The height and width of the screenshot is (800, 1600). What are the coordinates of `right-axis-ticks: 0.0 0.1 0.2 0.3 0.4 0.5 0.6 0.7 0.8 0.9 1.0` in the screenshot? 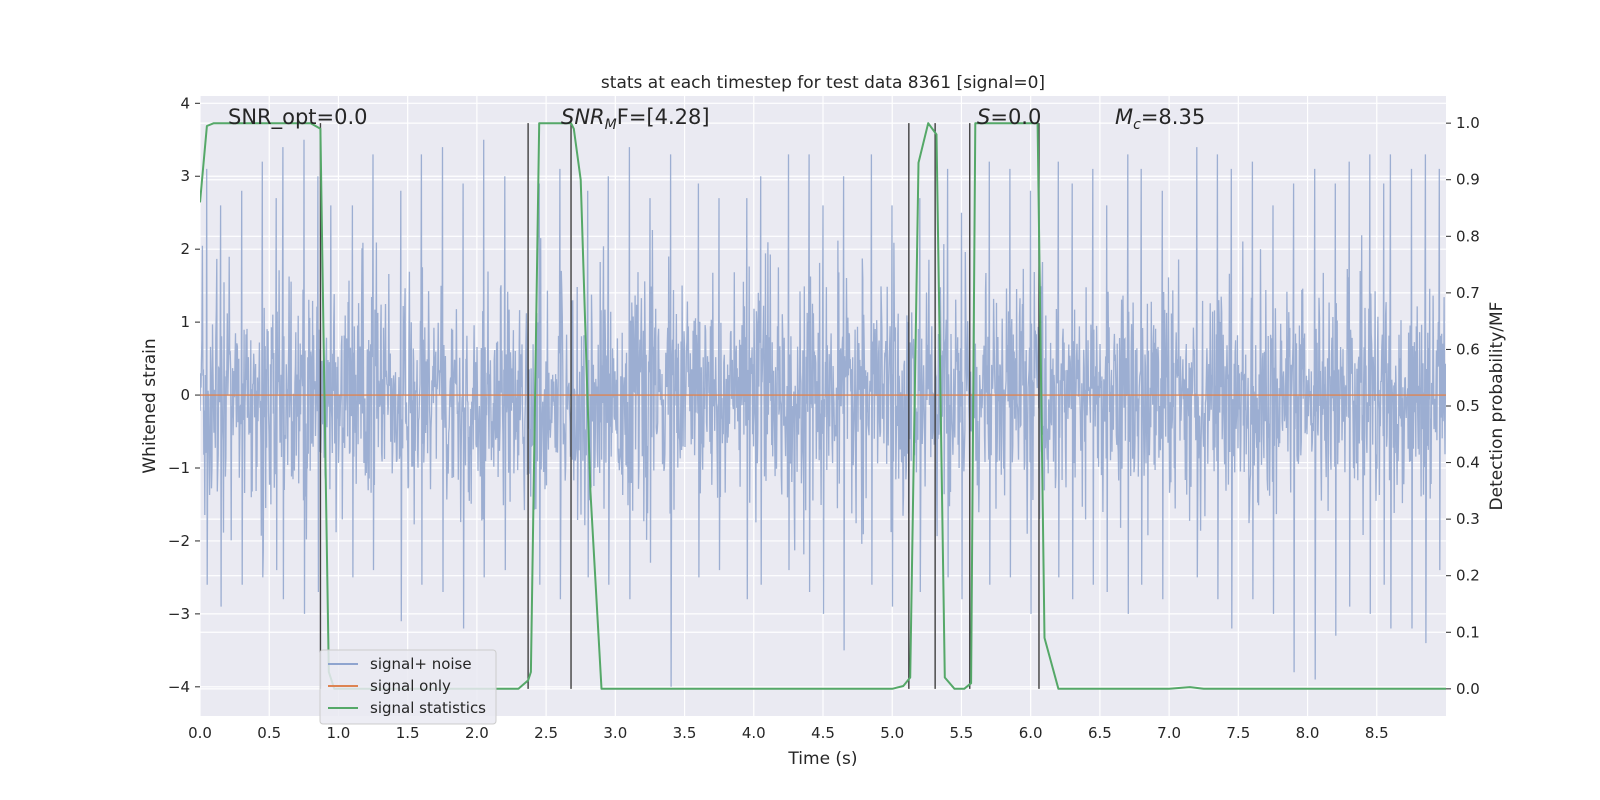 It's located at (1463, 406).